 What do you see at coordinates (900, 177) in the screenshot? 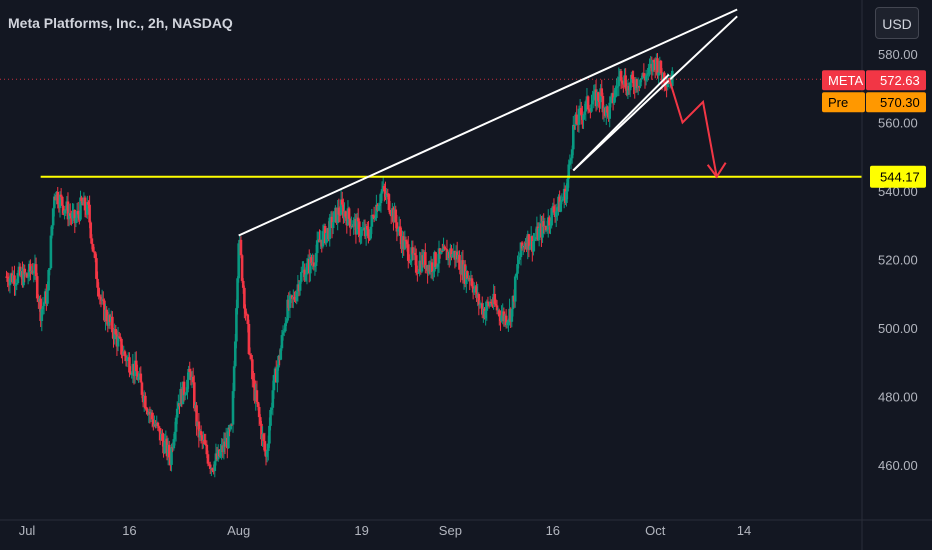
I see `level-value: 544.17` at bounding box center [900, 177].